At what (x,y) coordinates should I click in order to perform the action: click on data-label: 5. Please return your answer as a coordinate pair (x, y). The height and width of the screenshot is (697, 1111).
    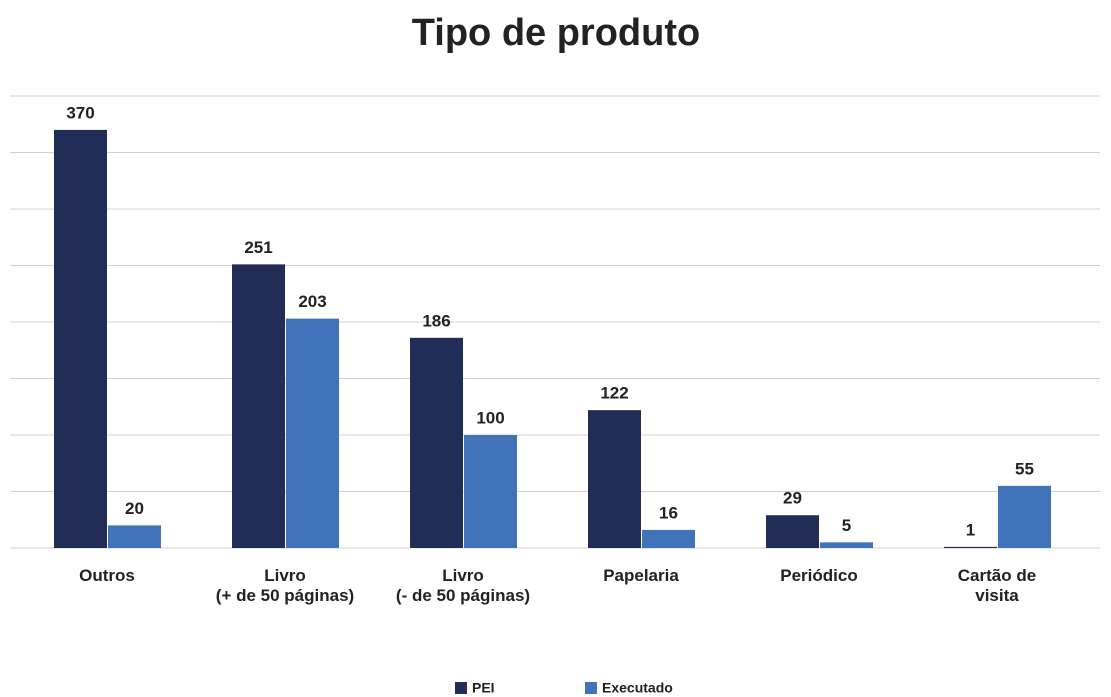
    Looking at the image, I should click on (846, 525).